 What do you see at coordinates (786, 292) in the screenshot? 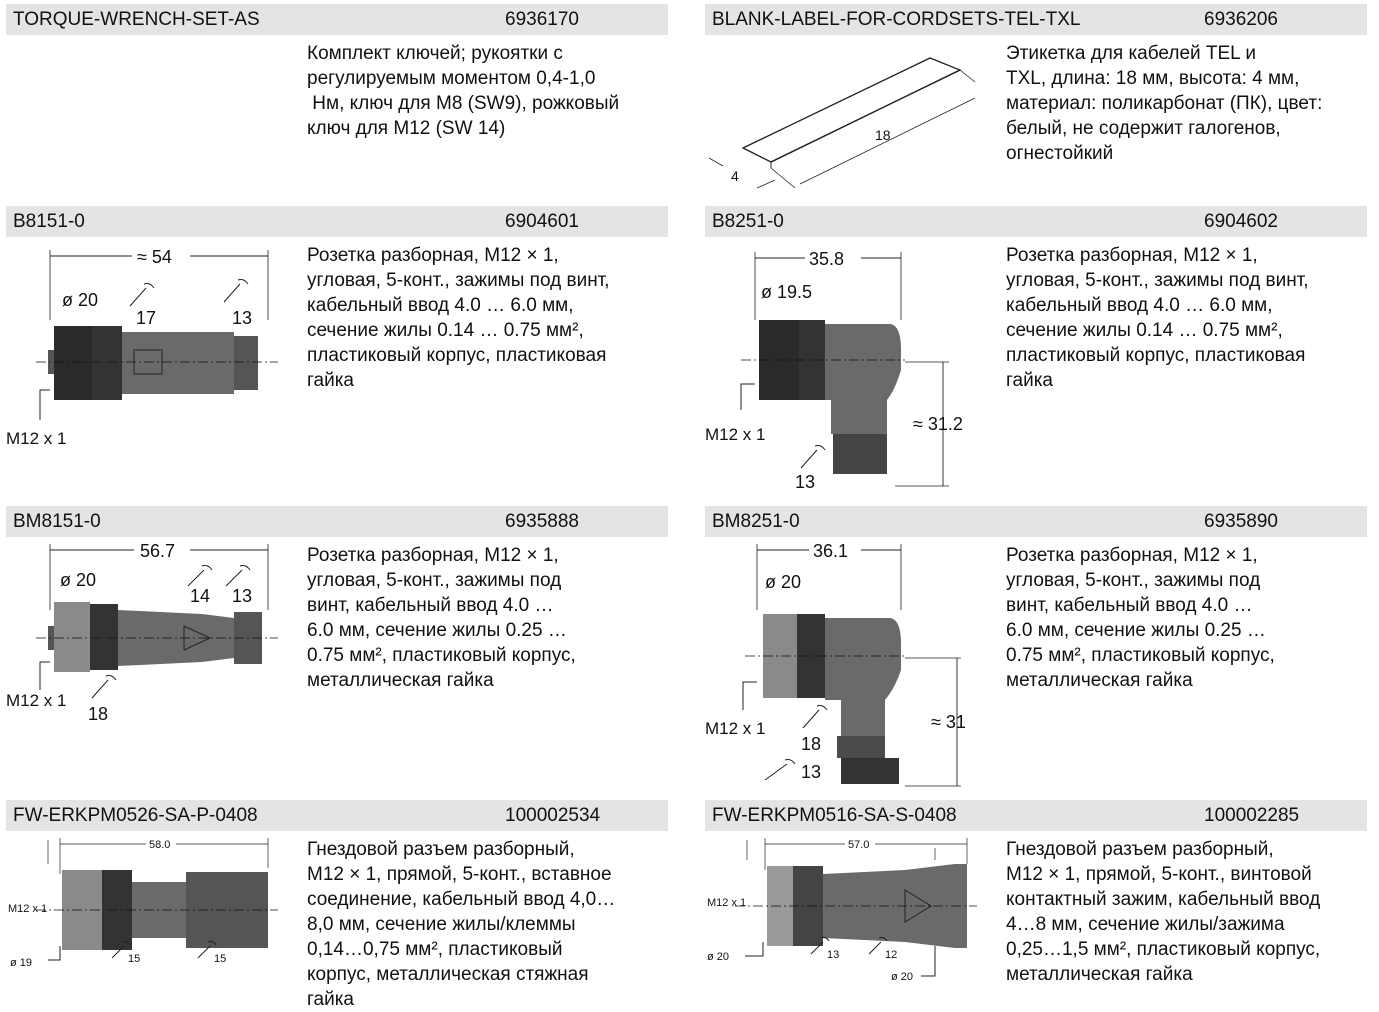
I see `diameter-dim: ø 19.5` at bounding box center [786, 292].